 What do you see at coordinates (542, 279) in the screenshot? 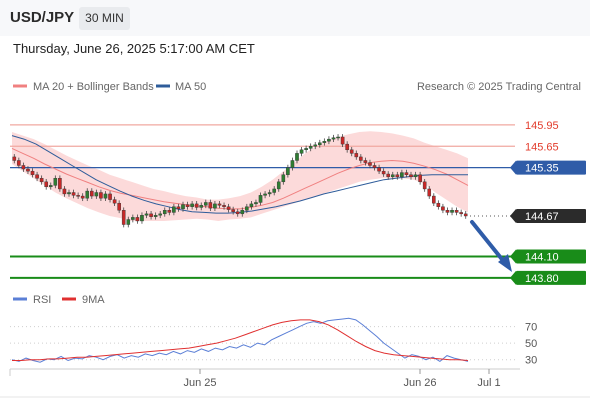
I see `price-level-label: 143.80` at bounding box center [542, 279].